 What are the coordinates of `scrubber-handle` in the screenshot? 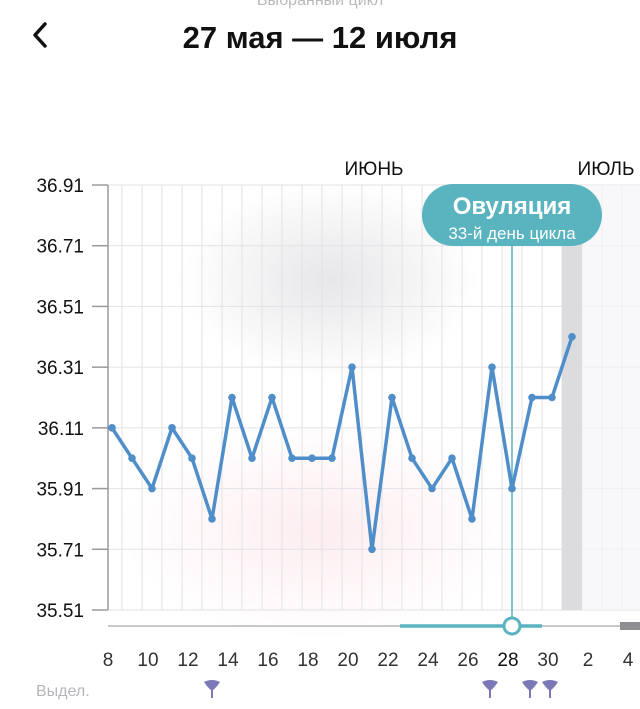 It's located at (512, 626).